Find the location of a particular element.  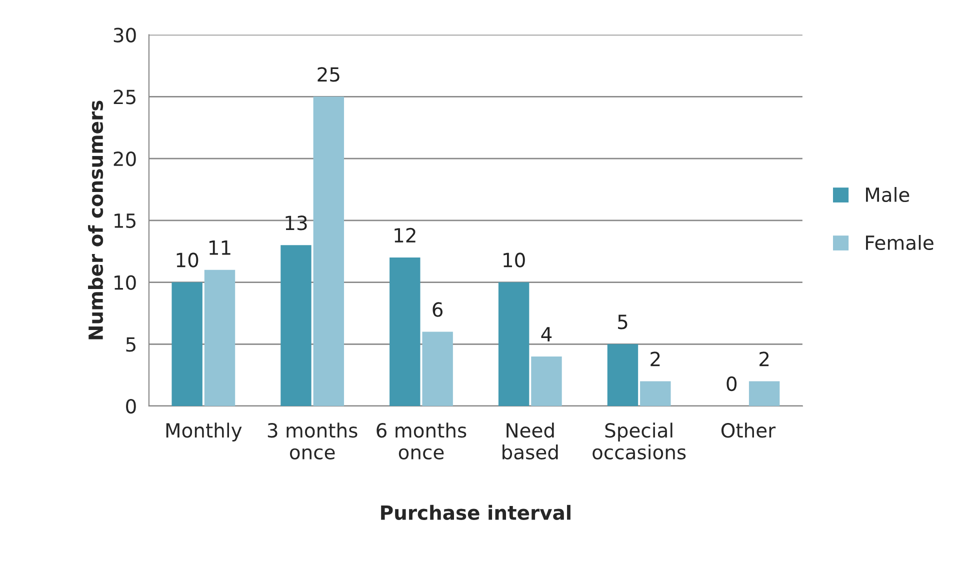

x-tick-label: 3 months once is located at coordinates (313, 441).